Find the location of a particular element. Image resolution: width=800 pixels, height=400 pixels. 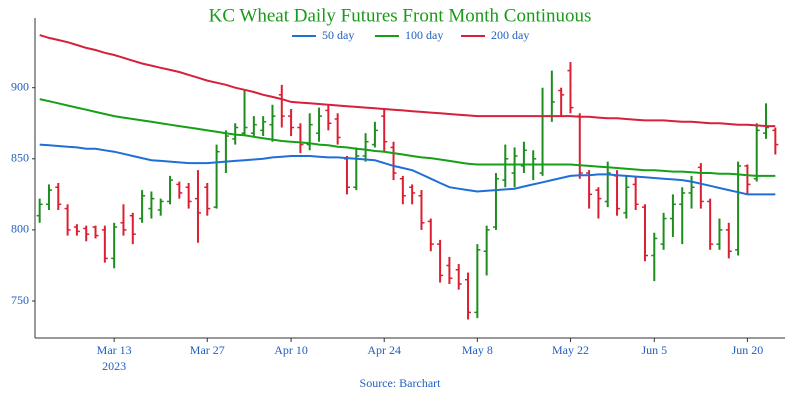

x-tick-label: Jun 5 is located at coordinates (654, 350).